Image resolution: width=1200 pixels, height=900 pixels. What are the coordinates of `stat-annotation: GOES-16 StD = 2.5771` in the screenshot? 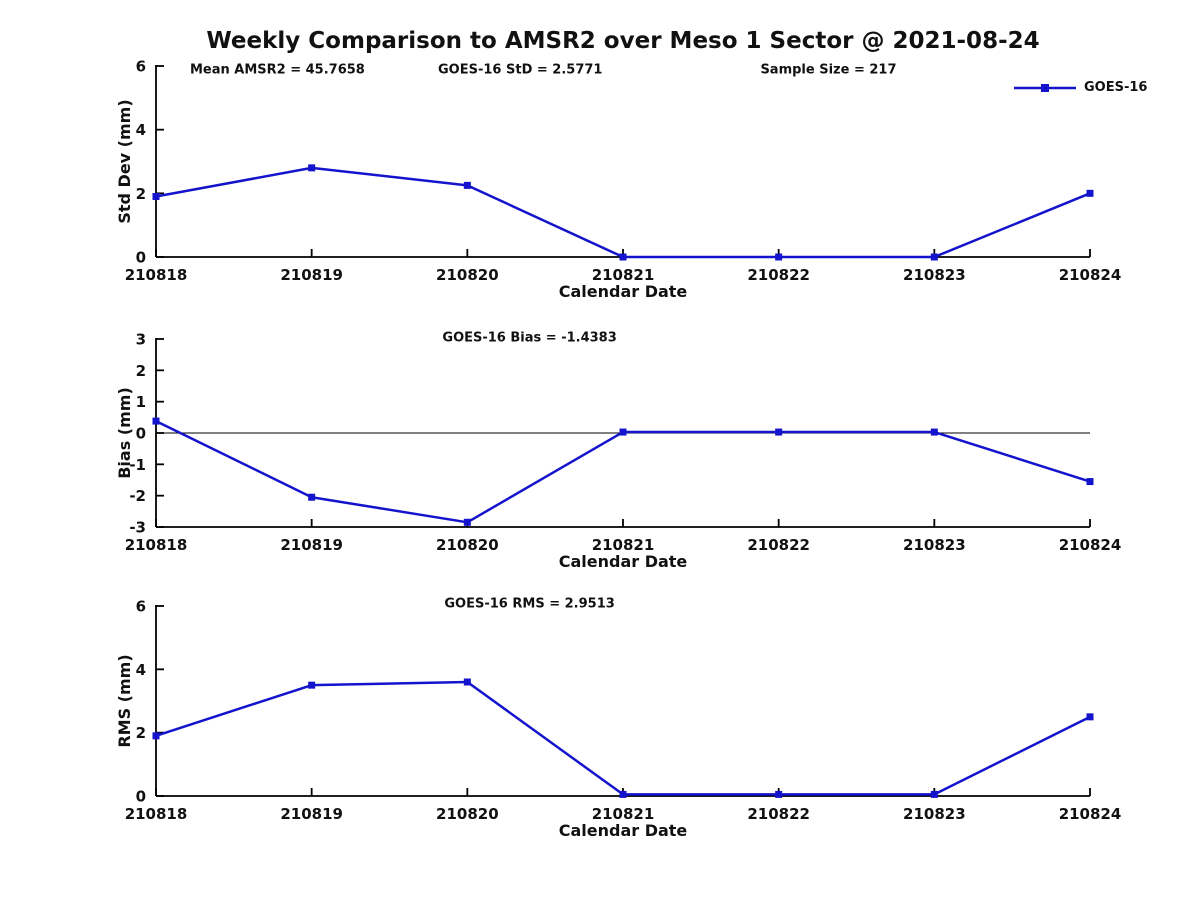 It's located at (520, 70).